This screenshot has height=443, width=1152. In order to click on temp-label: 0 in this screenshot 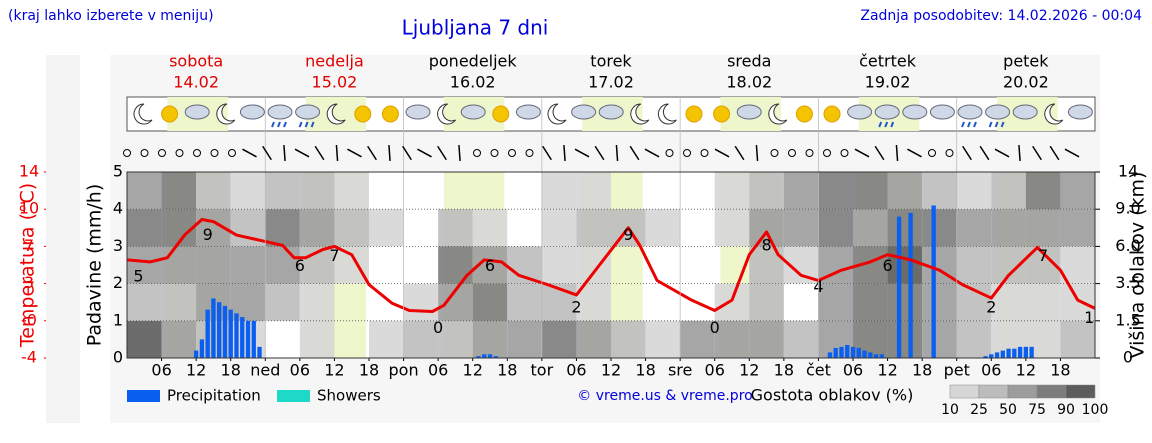, I will do `click(715, 327)`.